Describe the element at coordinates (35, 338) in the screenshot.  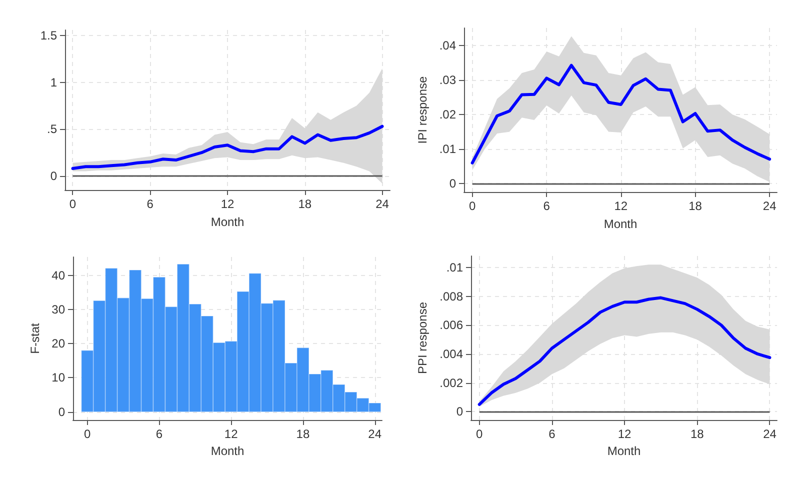
I see `y-axis-title: F-stat` at that location.